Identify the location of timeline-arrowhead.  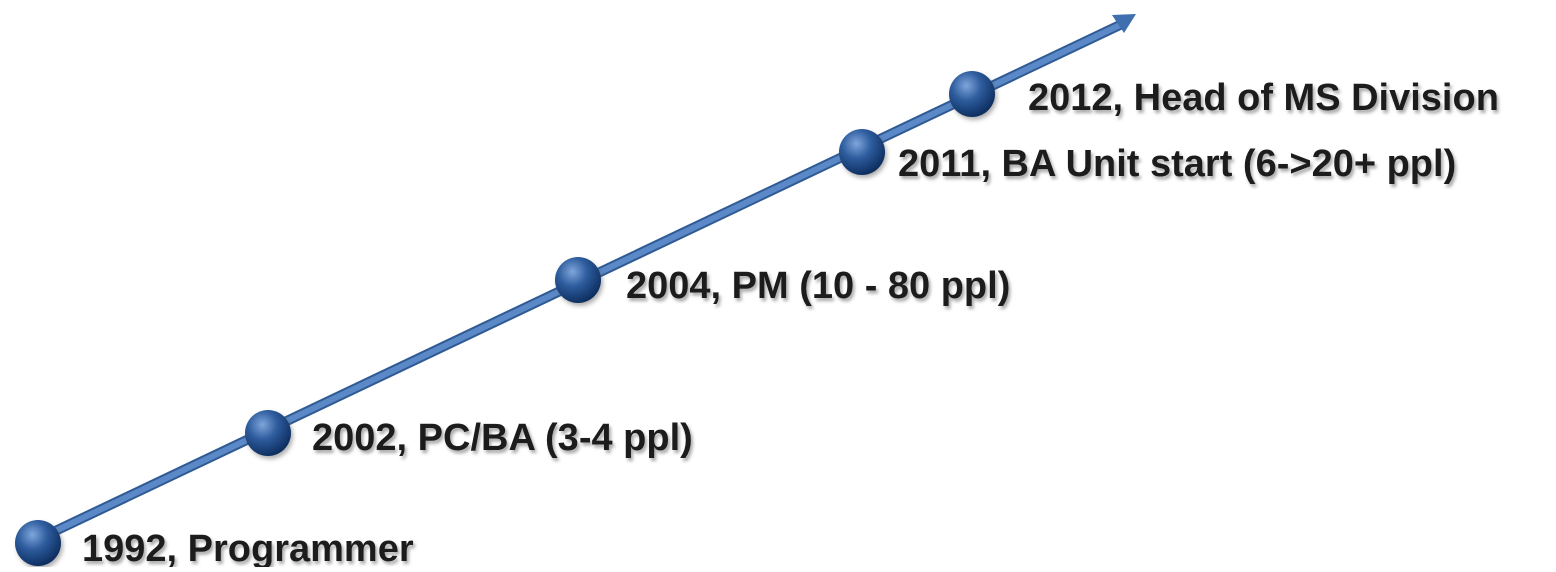
(1124, 23).